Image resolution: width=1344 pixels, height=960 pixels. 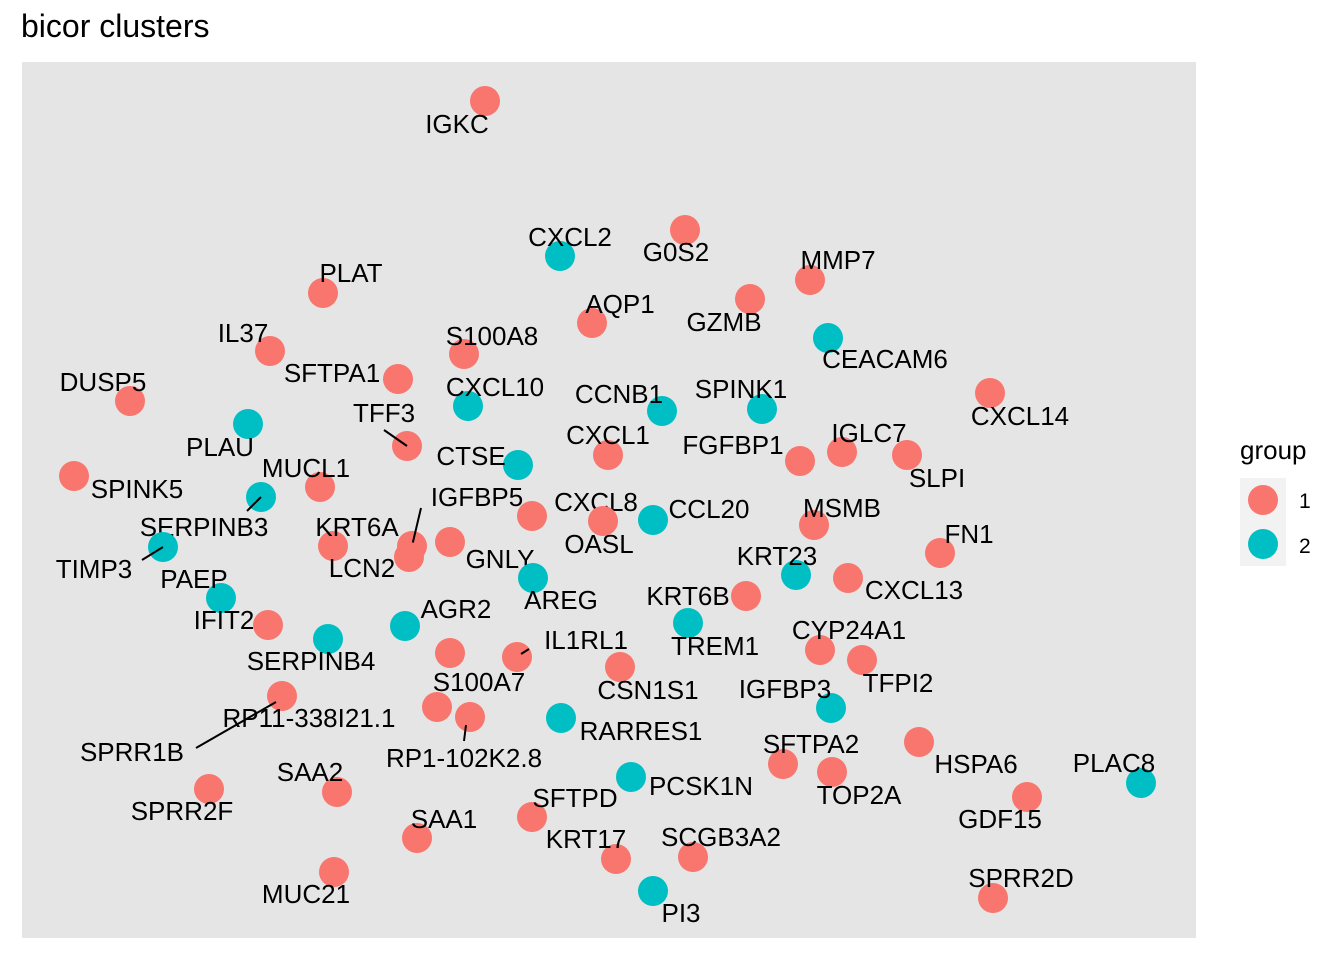 I want to click on point-label-rp1-102k2-8: RP1-102K2.8, so click(x=464, y=758).